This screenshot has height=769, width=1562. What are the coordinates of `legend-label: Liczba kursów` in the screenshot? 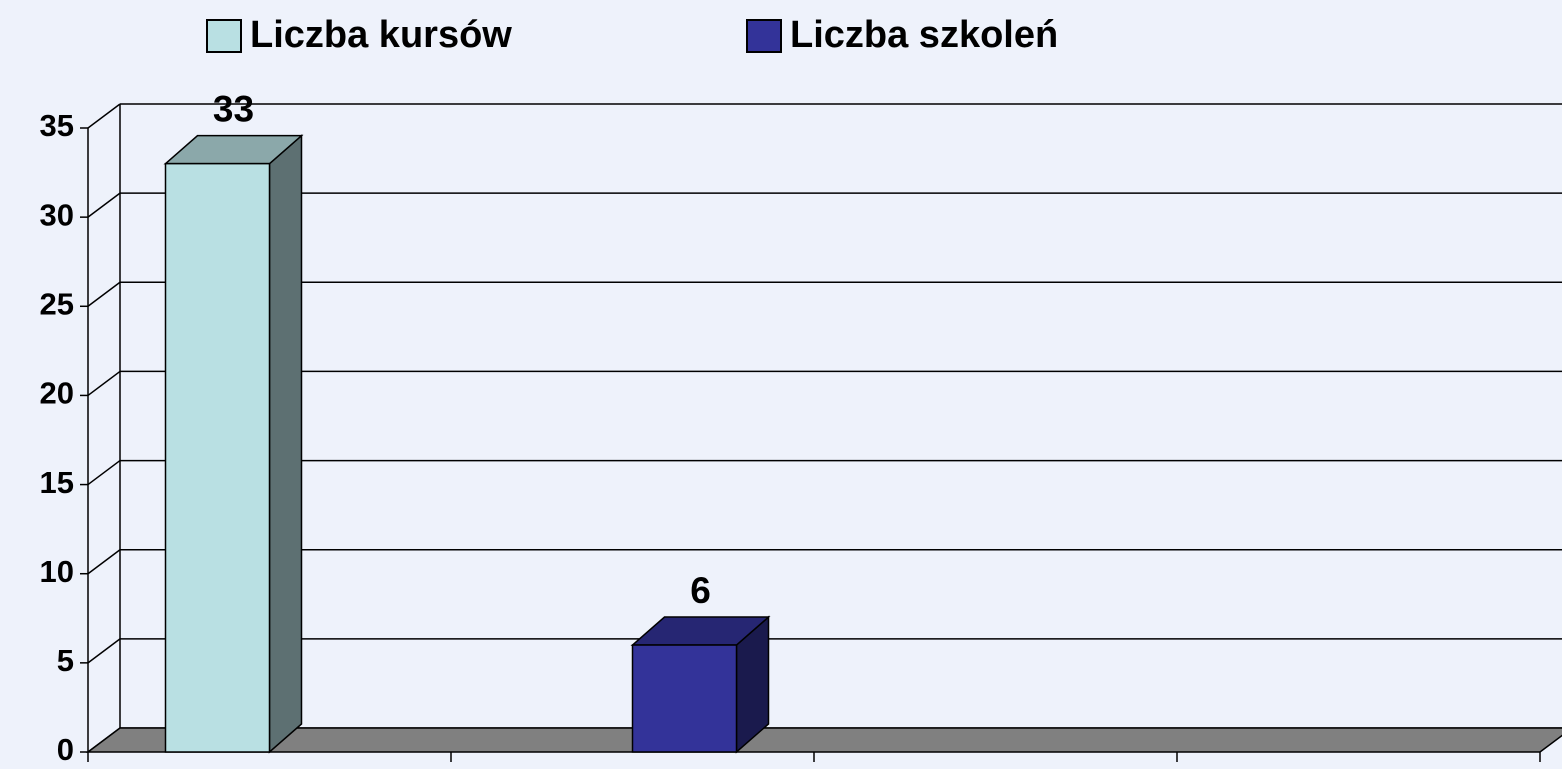 It's located at (381, 35).